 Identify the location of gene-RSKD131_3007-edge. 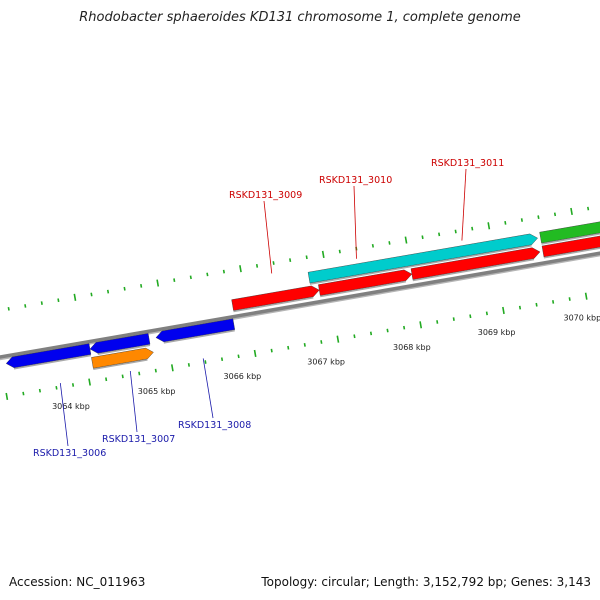
(124, 350).